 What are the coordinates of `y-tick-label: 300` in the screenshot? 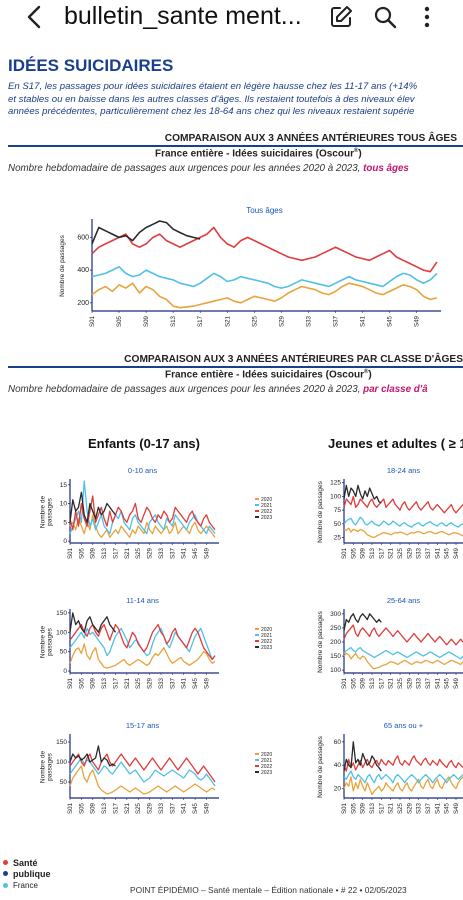 It's located at (335, 614).